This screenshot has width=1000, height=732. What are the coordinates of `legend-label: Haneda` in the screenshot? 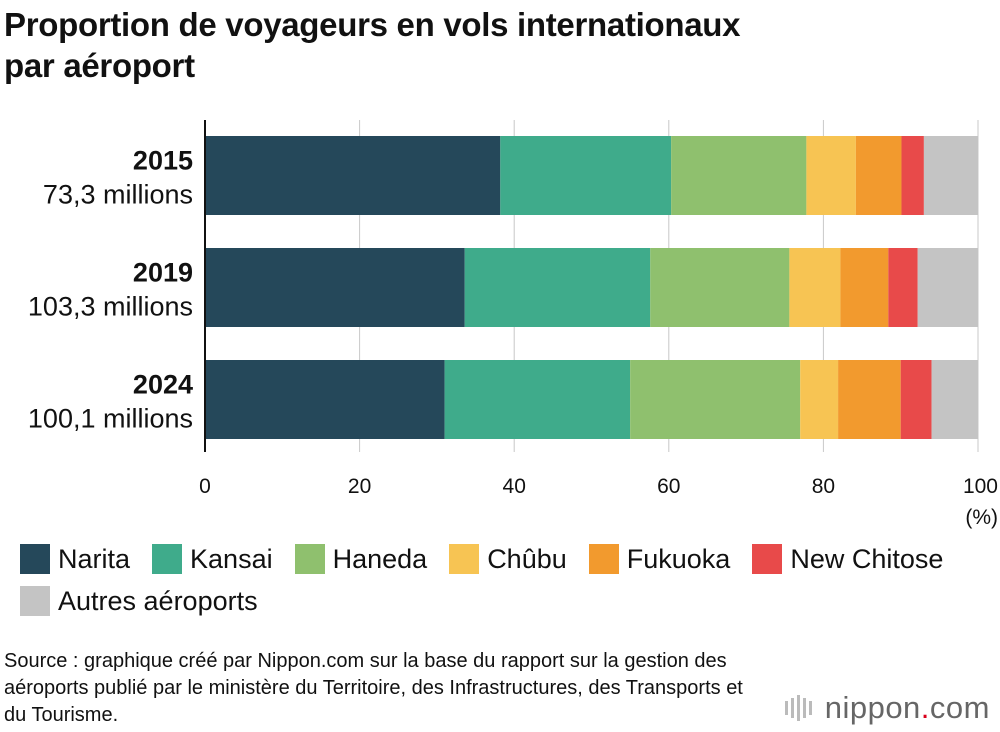 It's located at (380, 559).